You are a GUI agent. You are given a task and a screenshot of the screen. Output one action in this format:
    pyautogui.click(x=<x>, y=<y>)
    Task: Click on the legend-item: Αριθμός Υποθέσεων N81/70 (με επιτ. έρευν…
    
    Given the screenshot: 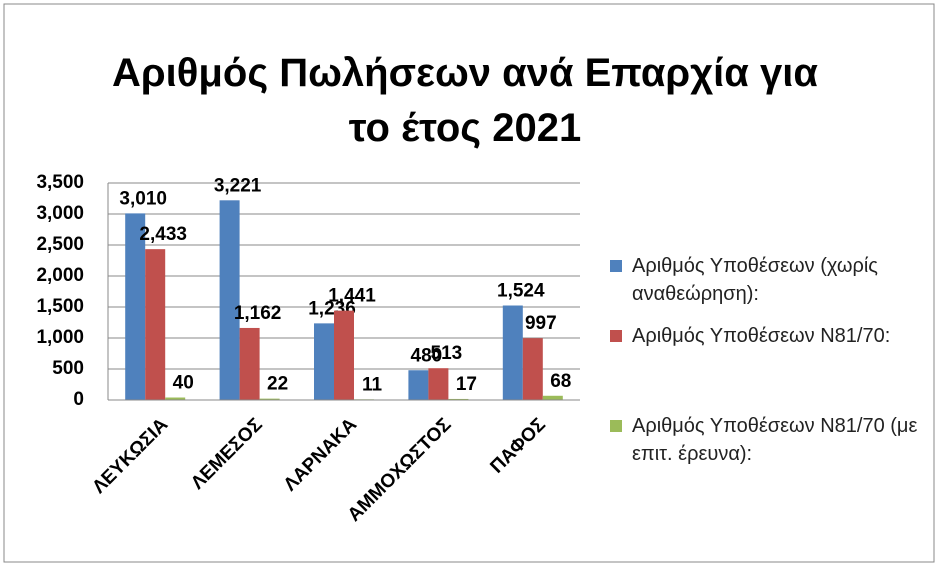 What is the action you would take?
    pyautogui.click(x=770, y=440)
    